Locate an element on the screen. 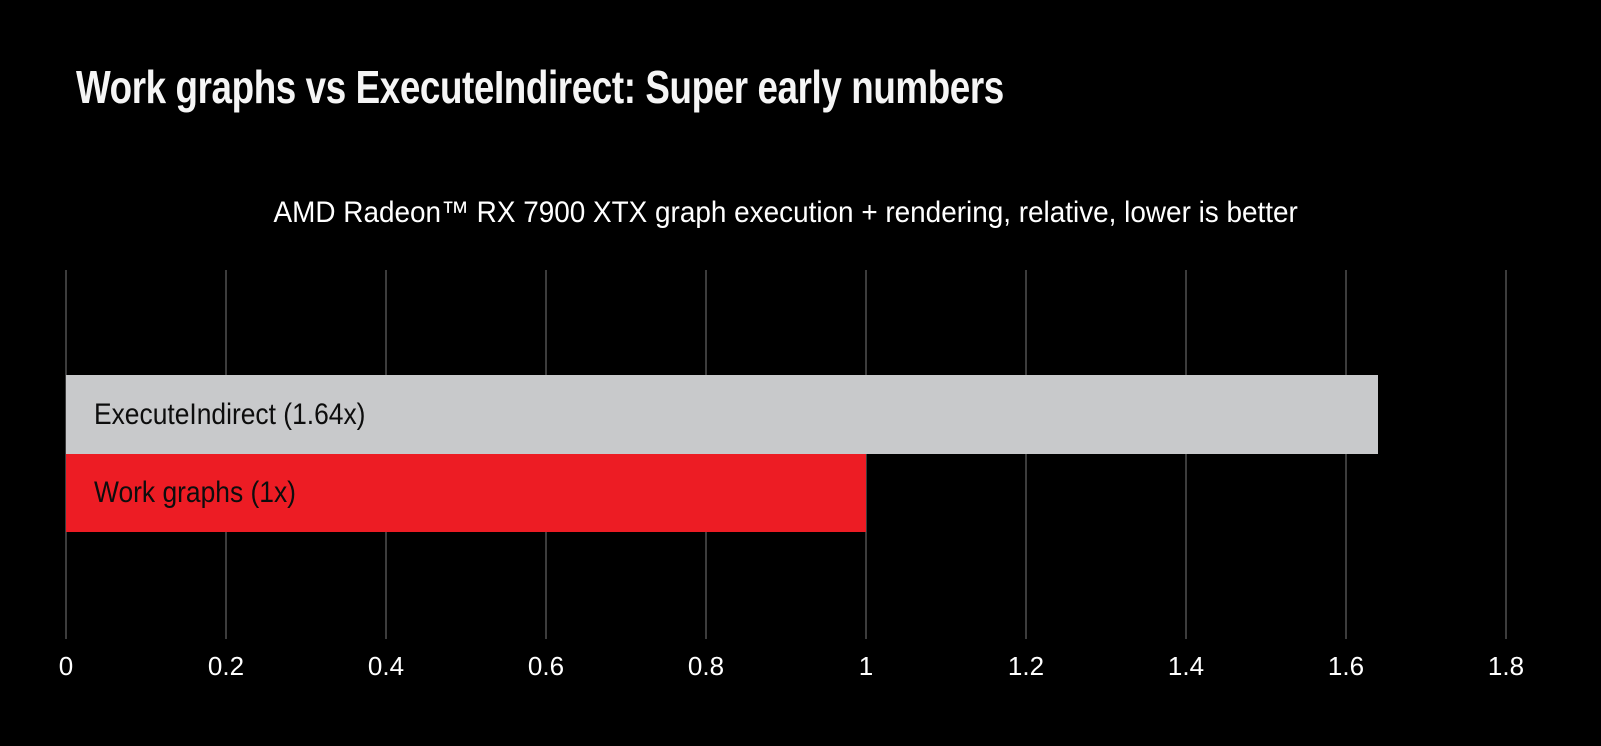 The width and height of the screenshot is (1601, 746). x-tick-label: 0.8 is located at coordinates (706, 666).